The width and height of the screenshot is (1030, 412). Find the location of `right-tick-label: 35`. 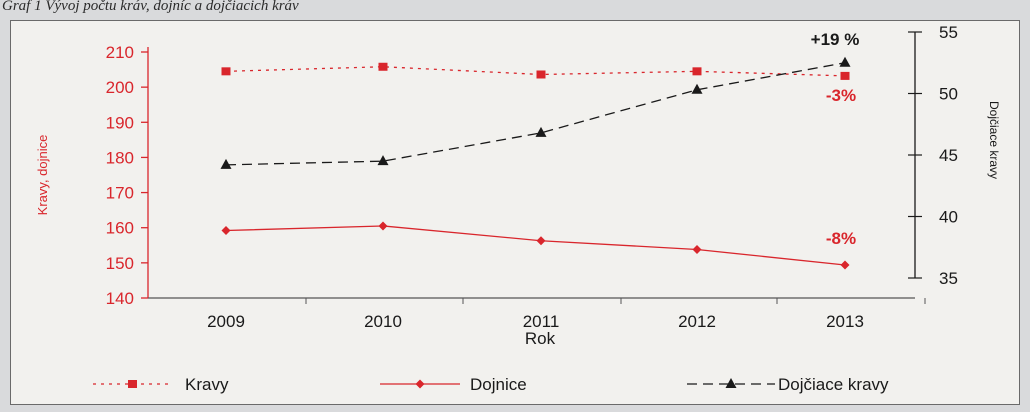

right-tick-label: 35 is located at coordinates (948, 278).